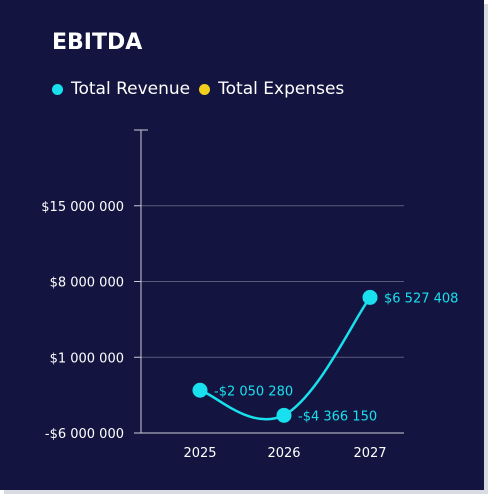  I want to click on legend-dot-expenses-icon, so click(205, 89).